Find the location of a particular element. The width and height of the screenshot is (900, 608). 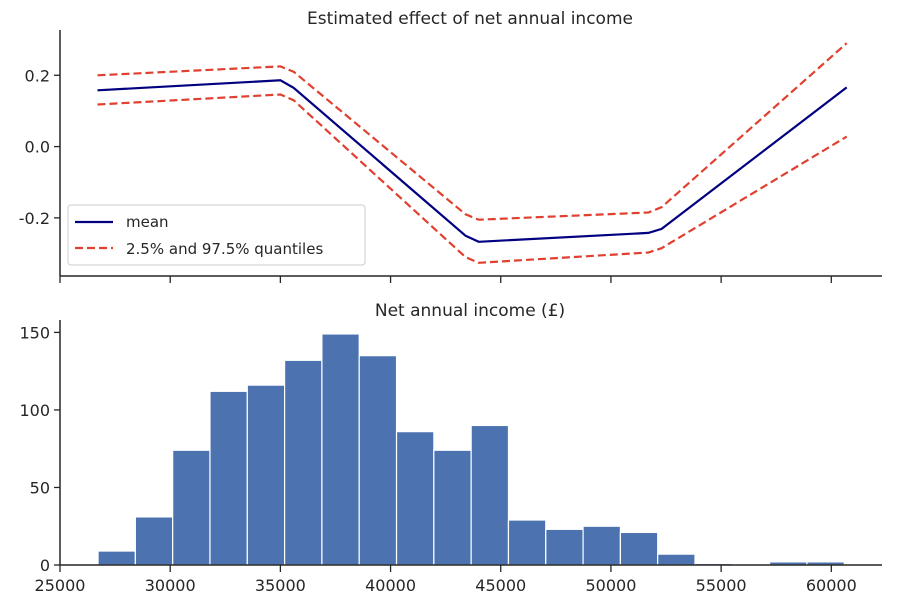

y-tick-label: 0 is located at coordinates (45, 565).